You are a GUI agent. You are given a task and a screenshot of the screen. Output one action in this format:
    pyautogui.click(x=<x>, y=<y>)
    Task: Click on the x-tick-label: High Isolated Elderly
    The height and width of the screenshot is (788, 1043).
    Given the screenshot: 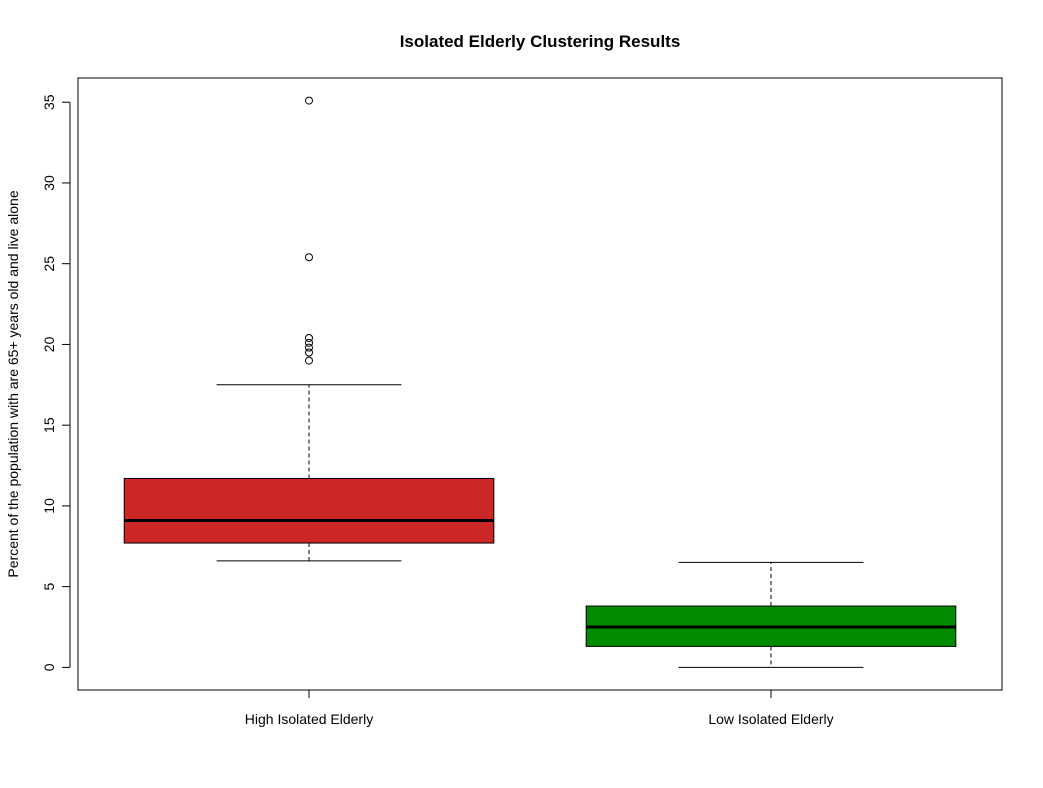 What is the action you would take?
    pyautogui.click(x=309, y=719)
    